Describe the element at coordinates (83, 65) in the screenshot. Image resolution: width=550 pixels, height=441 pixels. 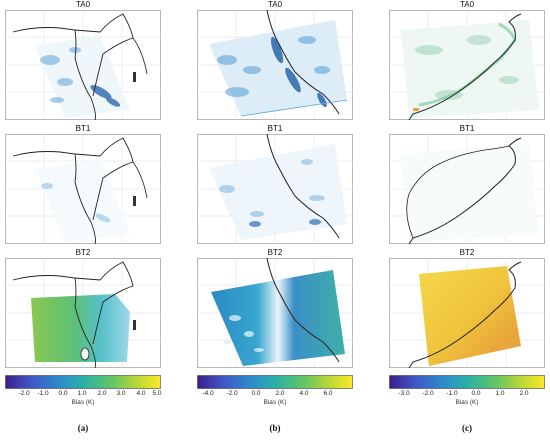
I see `map-india-ta0` at that location.